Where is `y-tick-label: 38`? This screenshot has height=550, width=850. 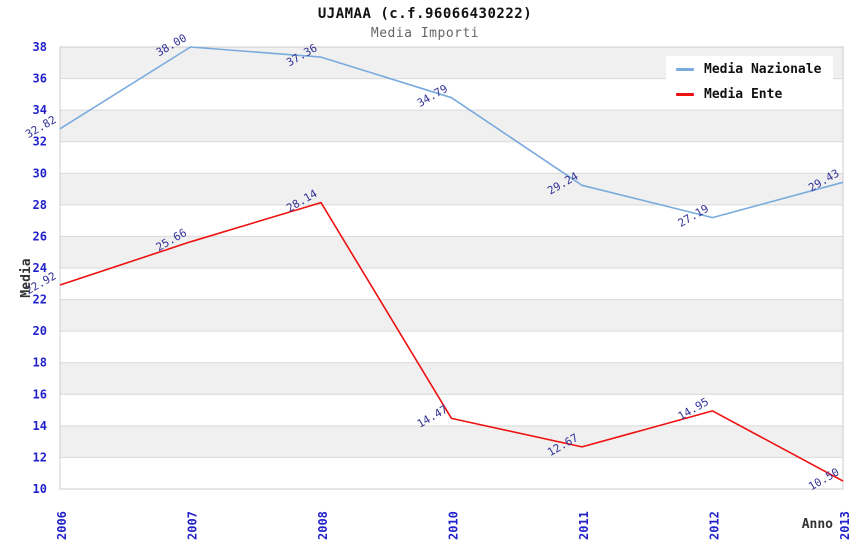 y-tick-label: 38 is located at coordinates (40, 47).